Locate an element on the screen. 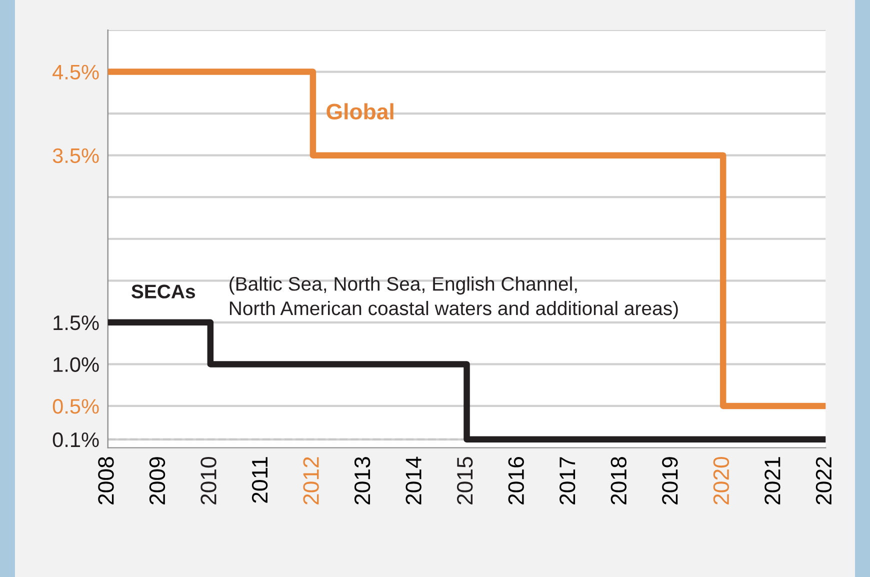 The height and width of the screenshot is (577, 870). annotation: (Baltic Sea, North Sea, English Channel, North American coastal waters and additional areas) is located at coordinates (454, 298).